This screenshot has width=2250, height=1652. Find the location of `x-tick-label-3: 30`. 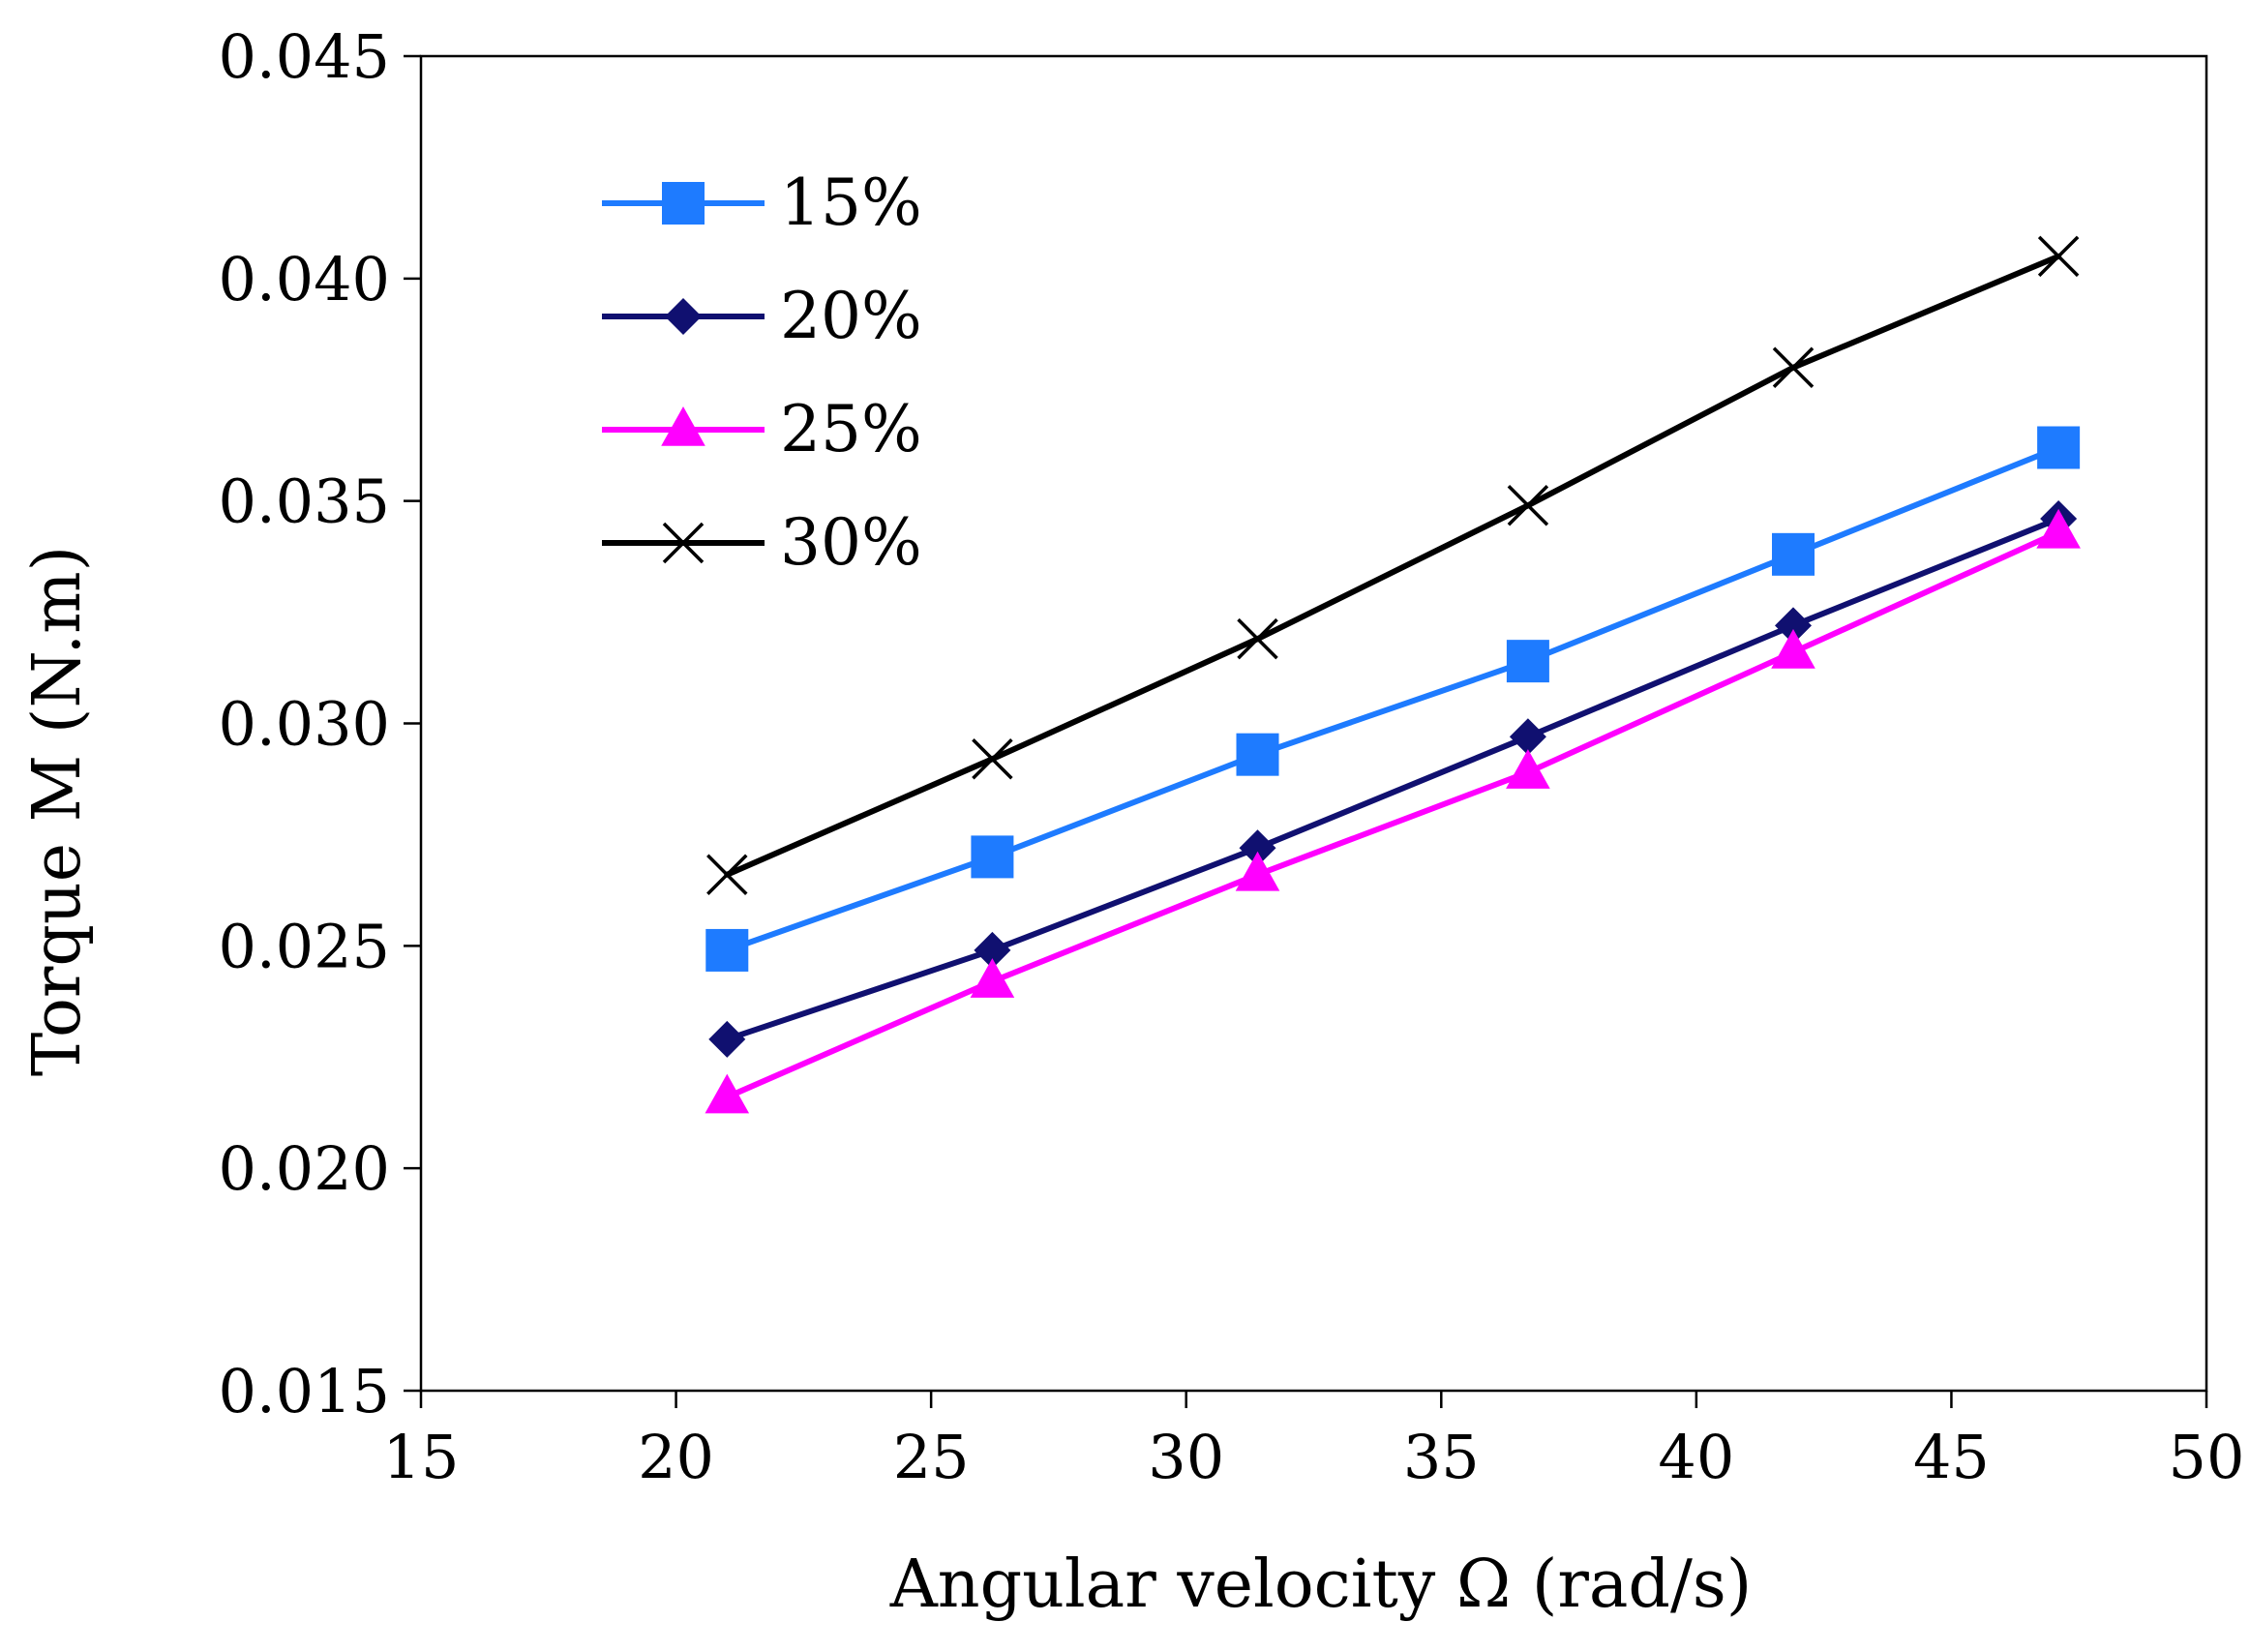

x-tick-label-3: 30 is located at coordinates (1186, 1457).